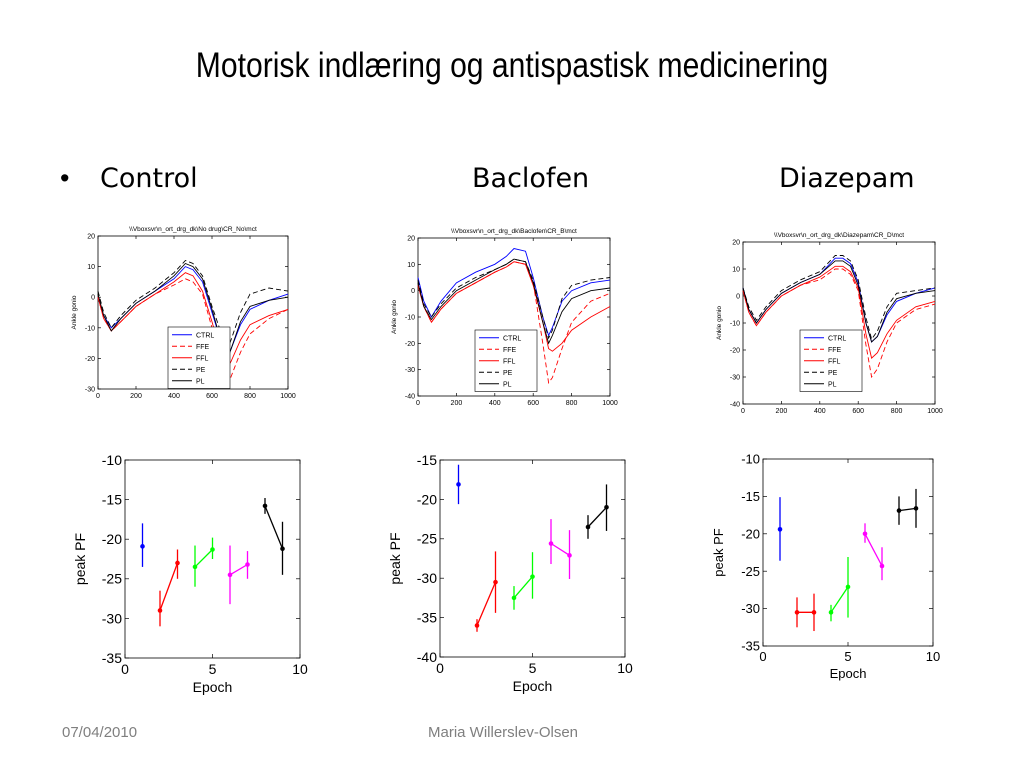 The width and height of the screenshot is (1024, 768). Describe the element at coordinates (847, 178) in the screenshot. I see `column-label-diazepam: Diazepam` at that location.